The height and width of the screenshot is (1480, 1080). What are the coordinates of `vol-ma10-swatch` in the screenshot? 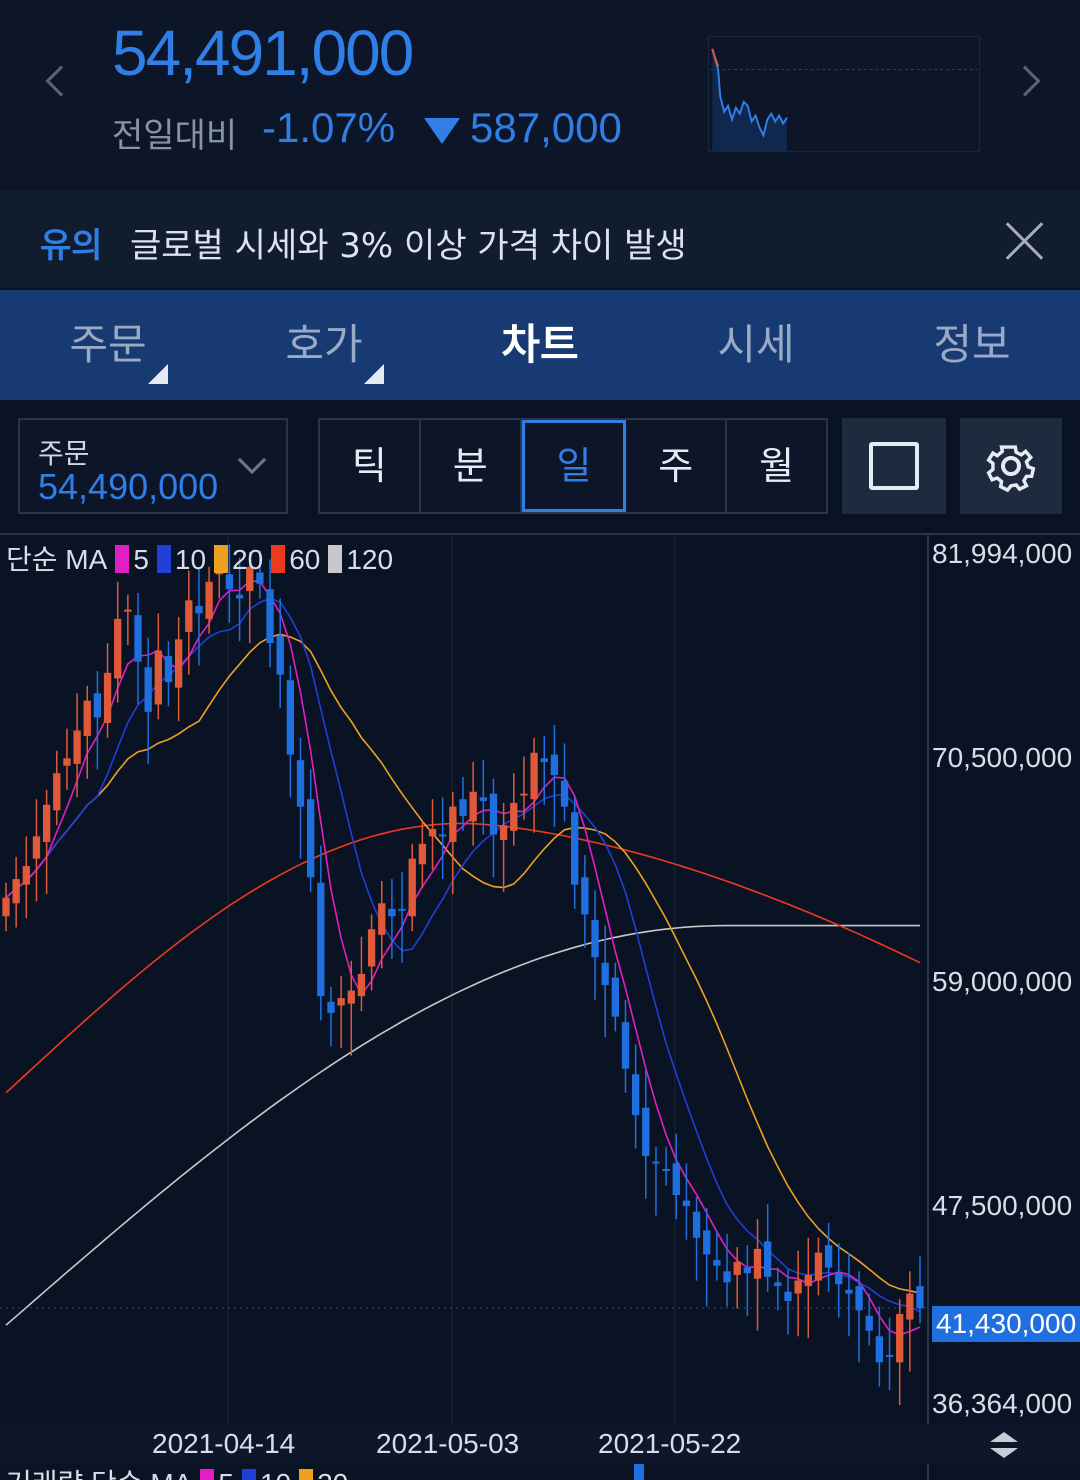 It's located at (248, 1474).